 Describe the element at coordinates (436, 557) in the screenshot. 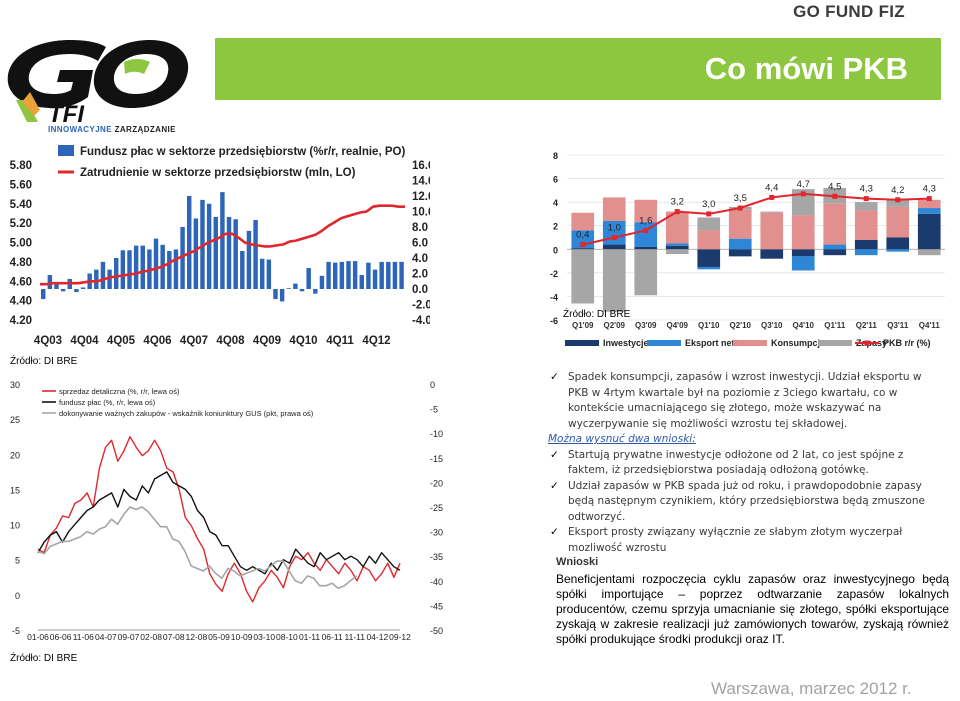

I see `y-tick-label-right: -35` at that location.